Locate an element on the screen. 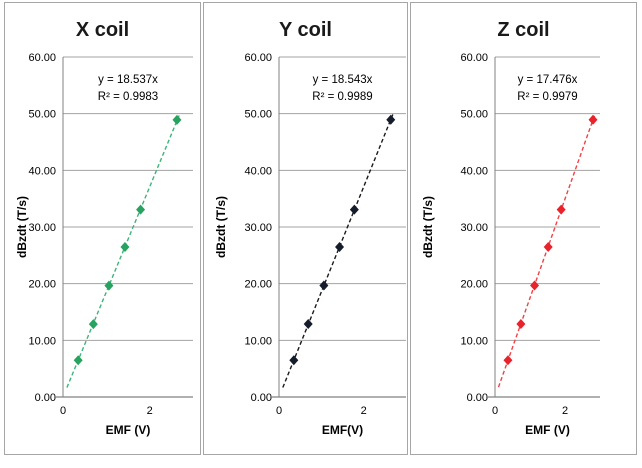  chart-title: Z coil is located at coordinates (523, 30).